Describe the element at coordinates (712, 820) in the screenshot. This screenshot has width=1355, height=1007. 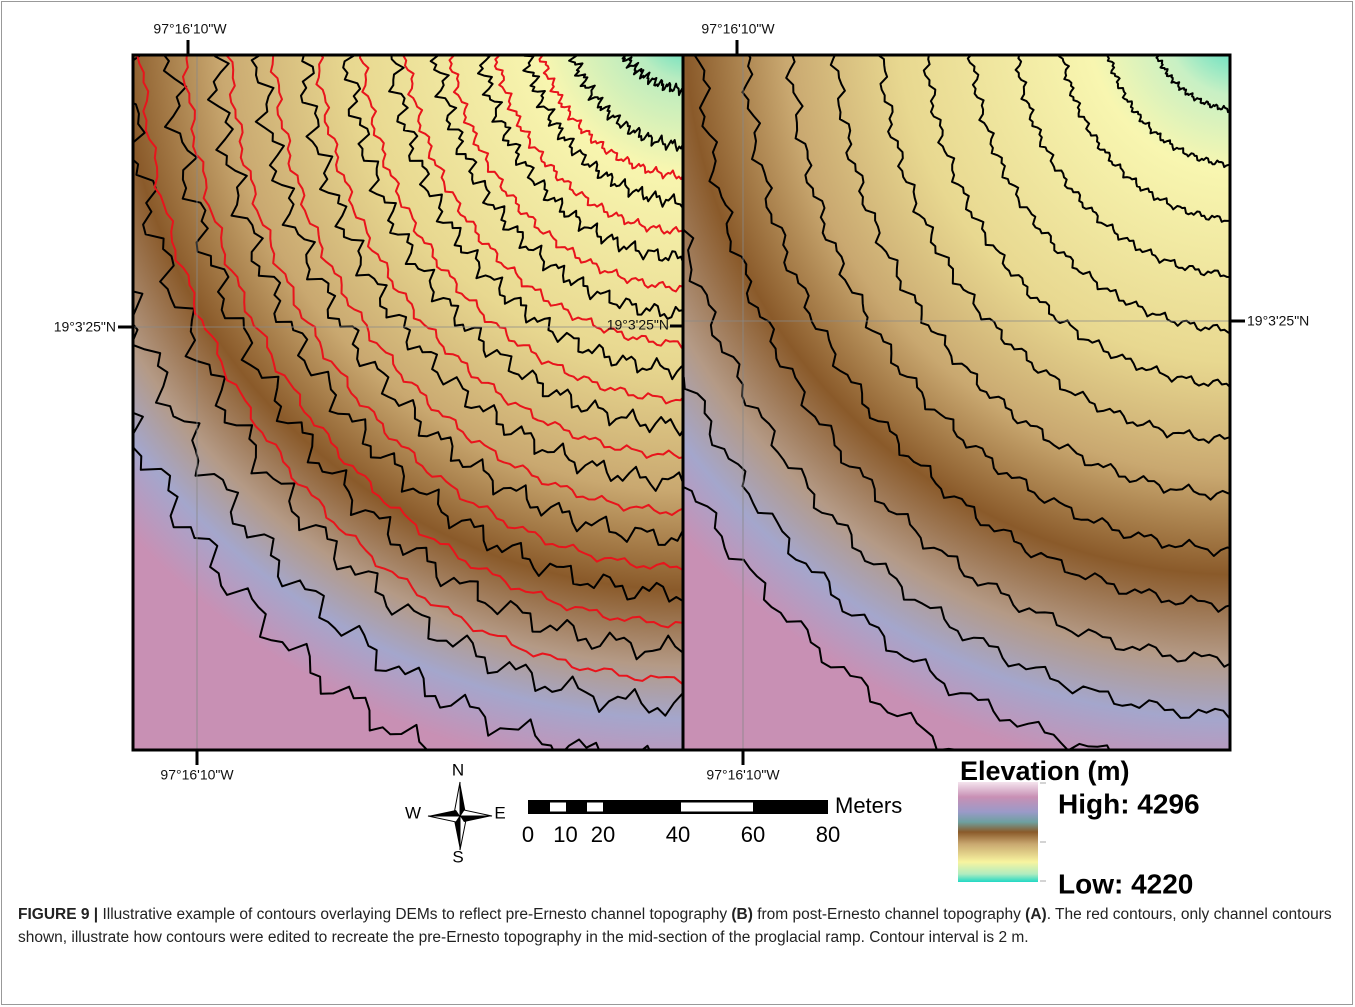
I see `scale-bar: Meters 0 10 20 40 60 80` at that location.